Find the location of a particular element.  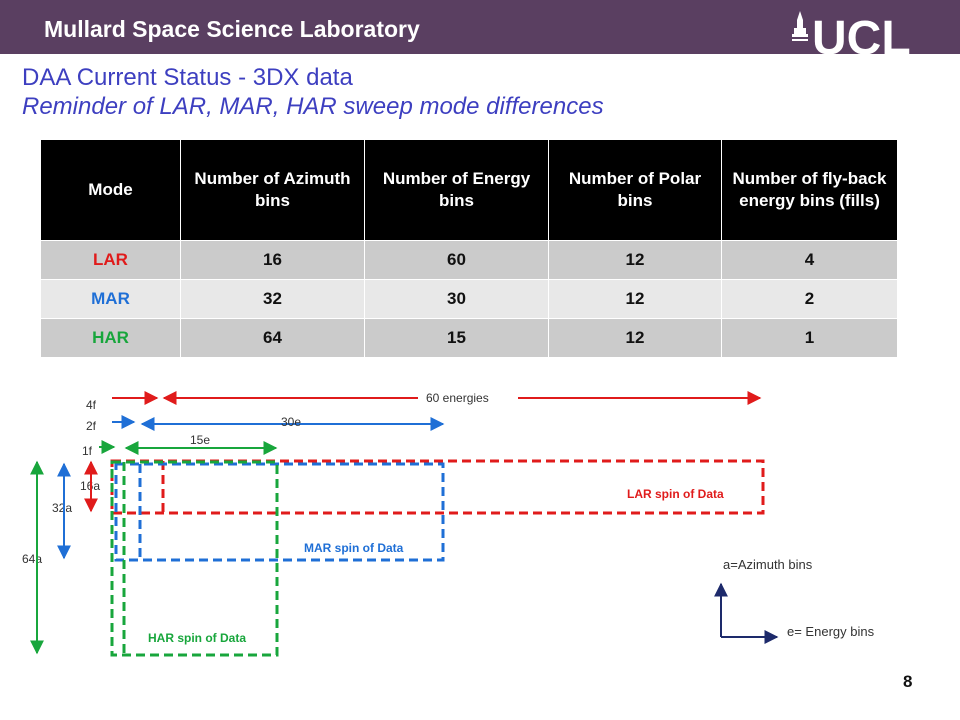

label-2f: 2f is located at coordinates (91, 426).